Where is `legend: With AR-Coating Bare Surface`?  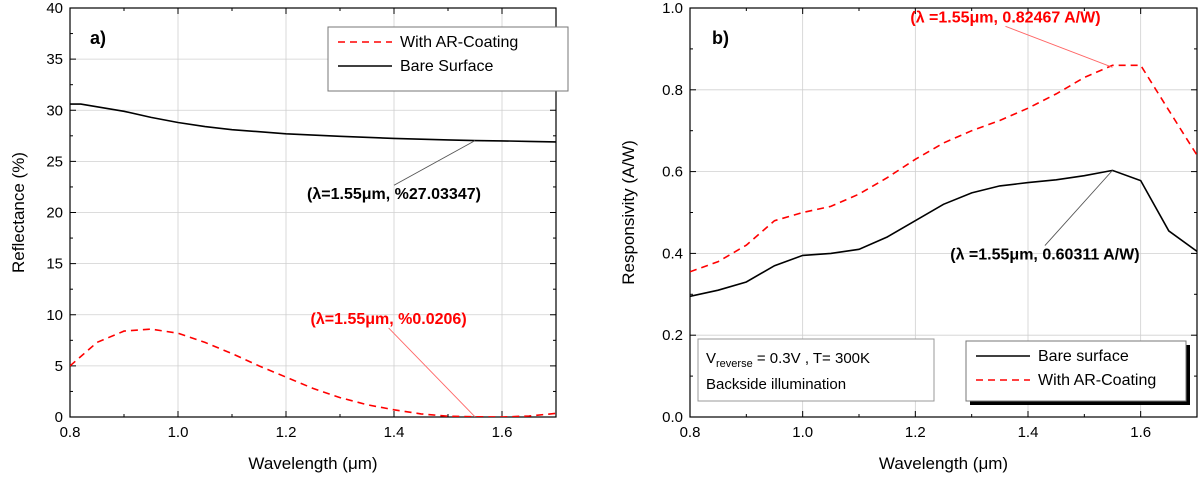 legend: With AR-Coating Bare Surface is located at coordinates (448, 59).